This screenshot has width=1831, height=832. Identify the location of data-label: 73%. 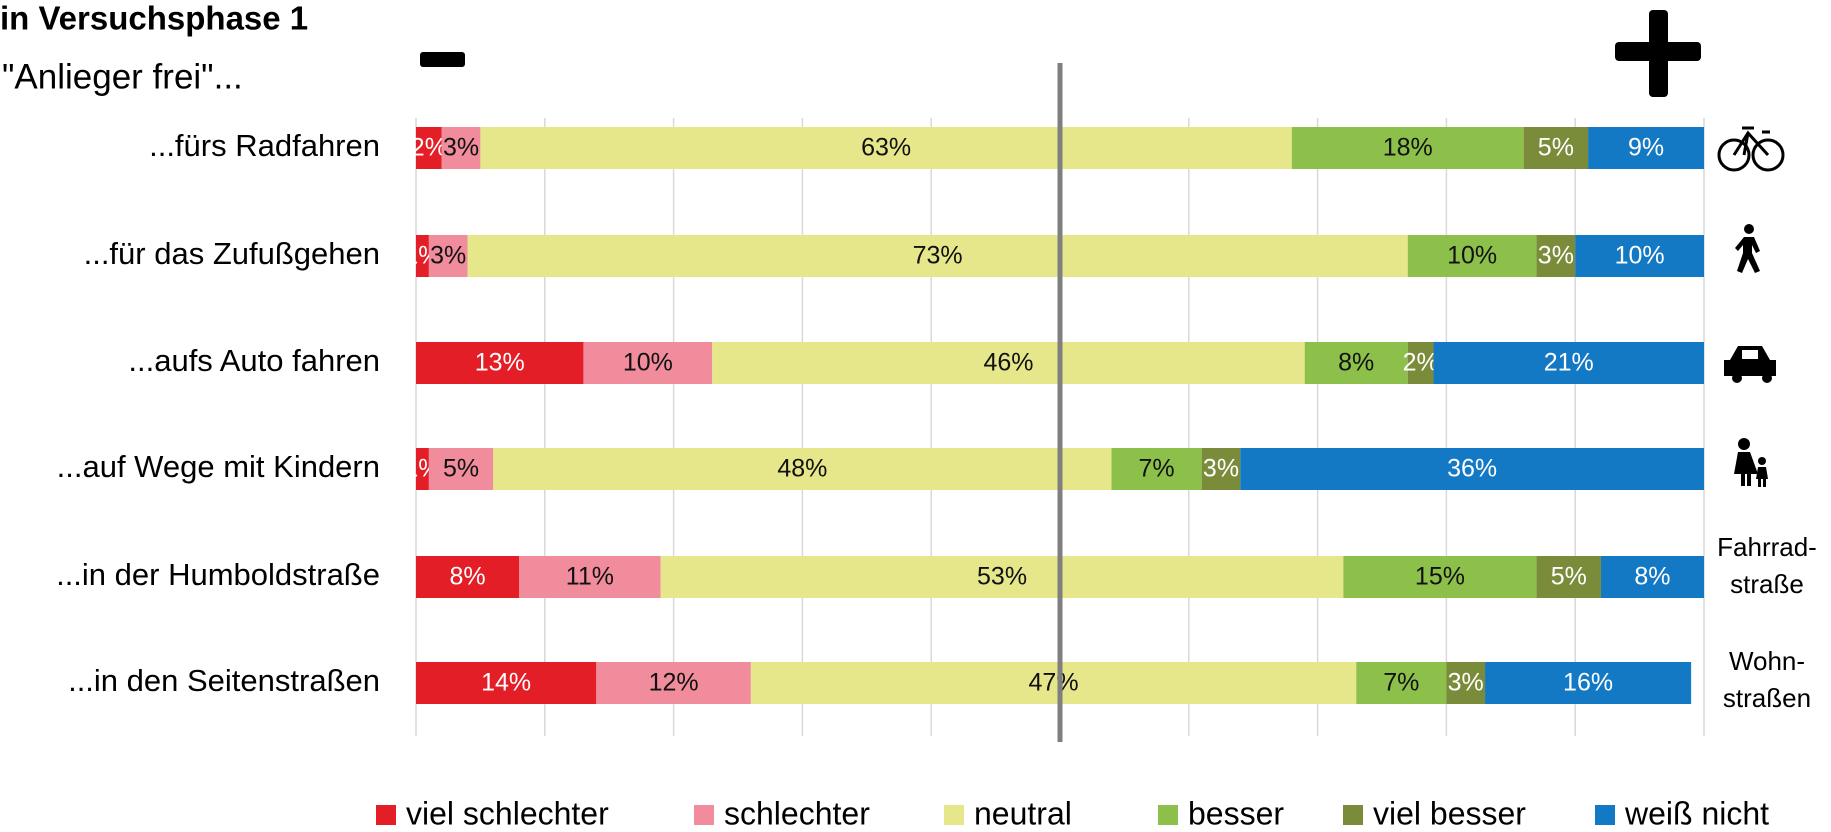
(938, 256).